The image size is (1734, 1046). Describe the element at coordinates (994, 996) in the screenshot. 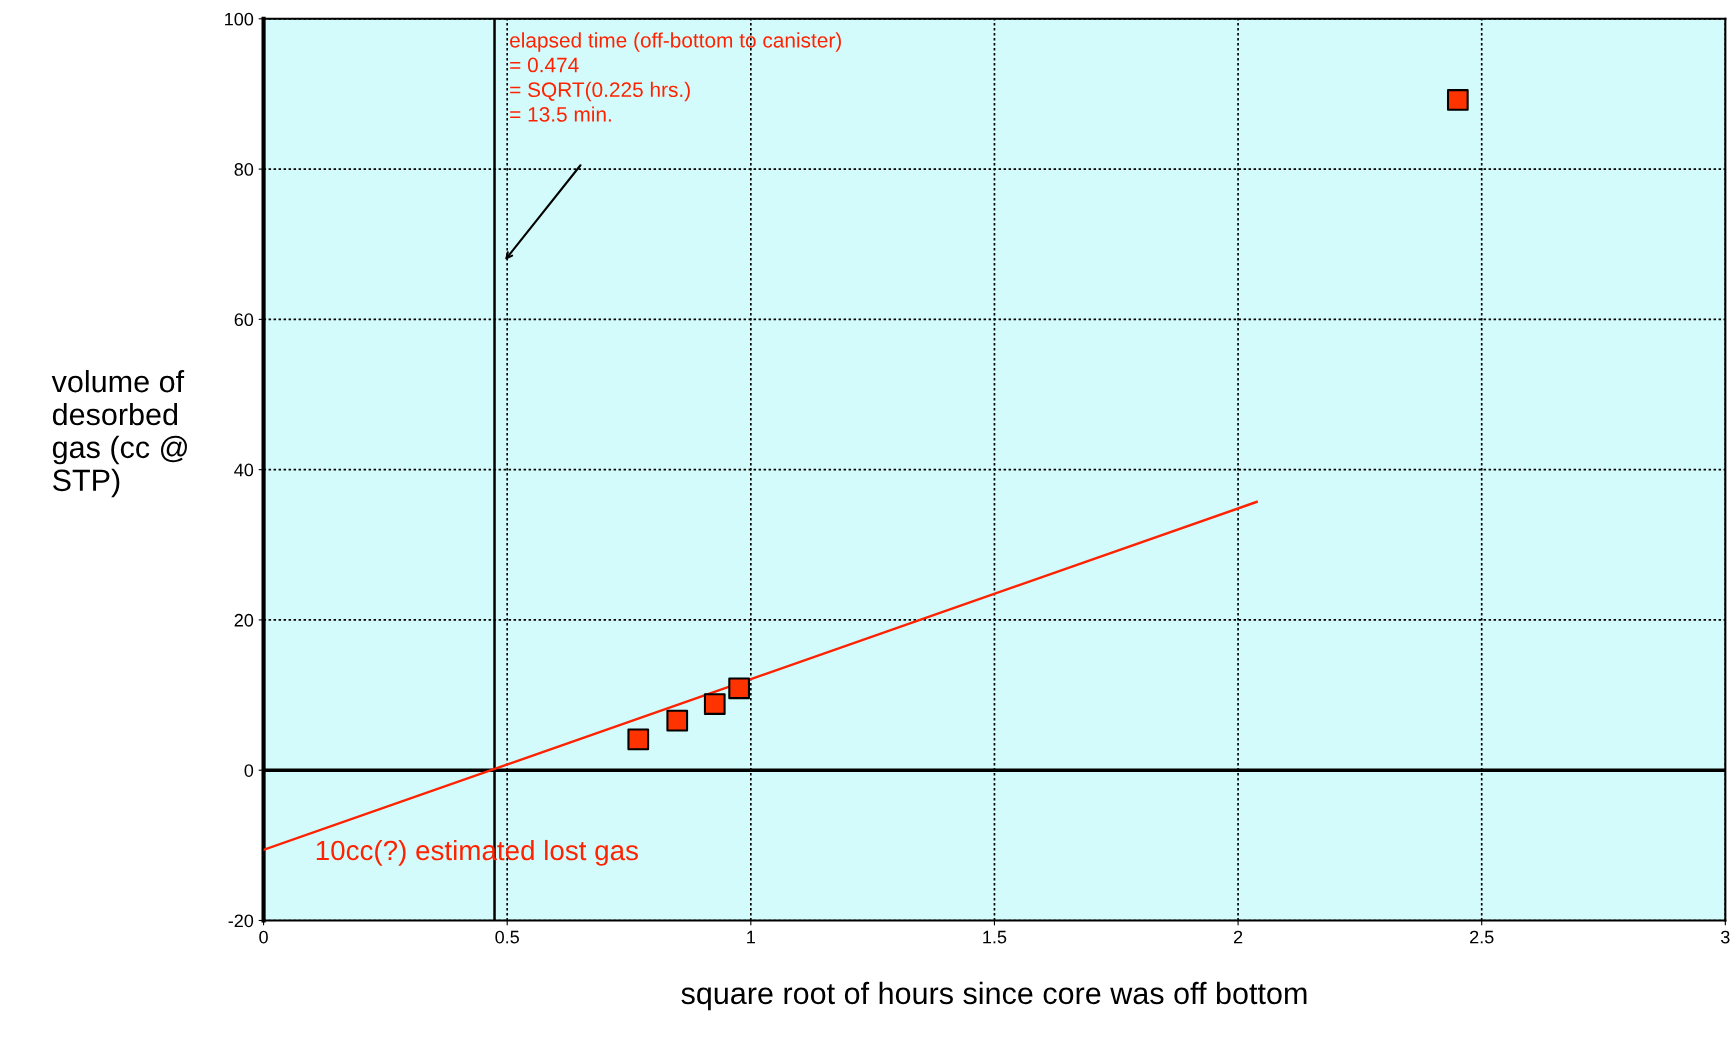

I see `x-axis-title: square root of hours since core was off bottom` at that location.